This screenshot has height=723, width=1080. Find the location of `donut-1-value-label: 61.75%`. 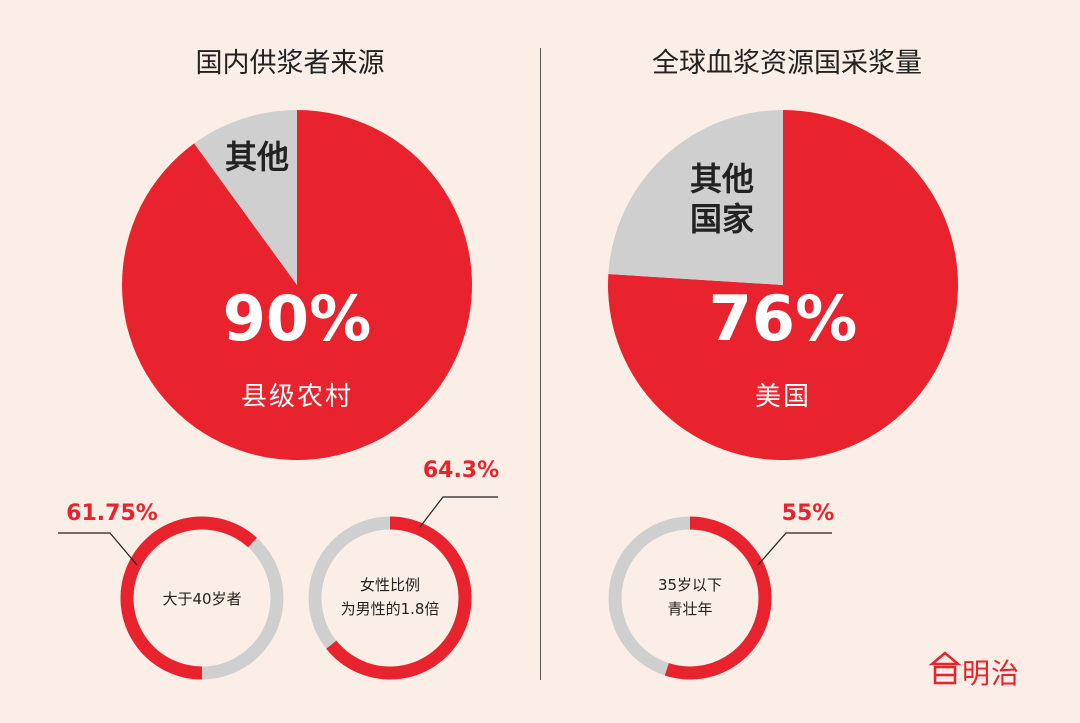

donut-1-value-label: 61.75% is located at coordinates (112, 513).